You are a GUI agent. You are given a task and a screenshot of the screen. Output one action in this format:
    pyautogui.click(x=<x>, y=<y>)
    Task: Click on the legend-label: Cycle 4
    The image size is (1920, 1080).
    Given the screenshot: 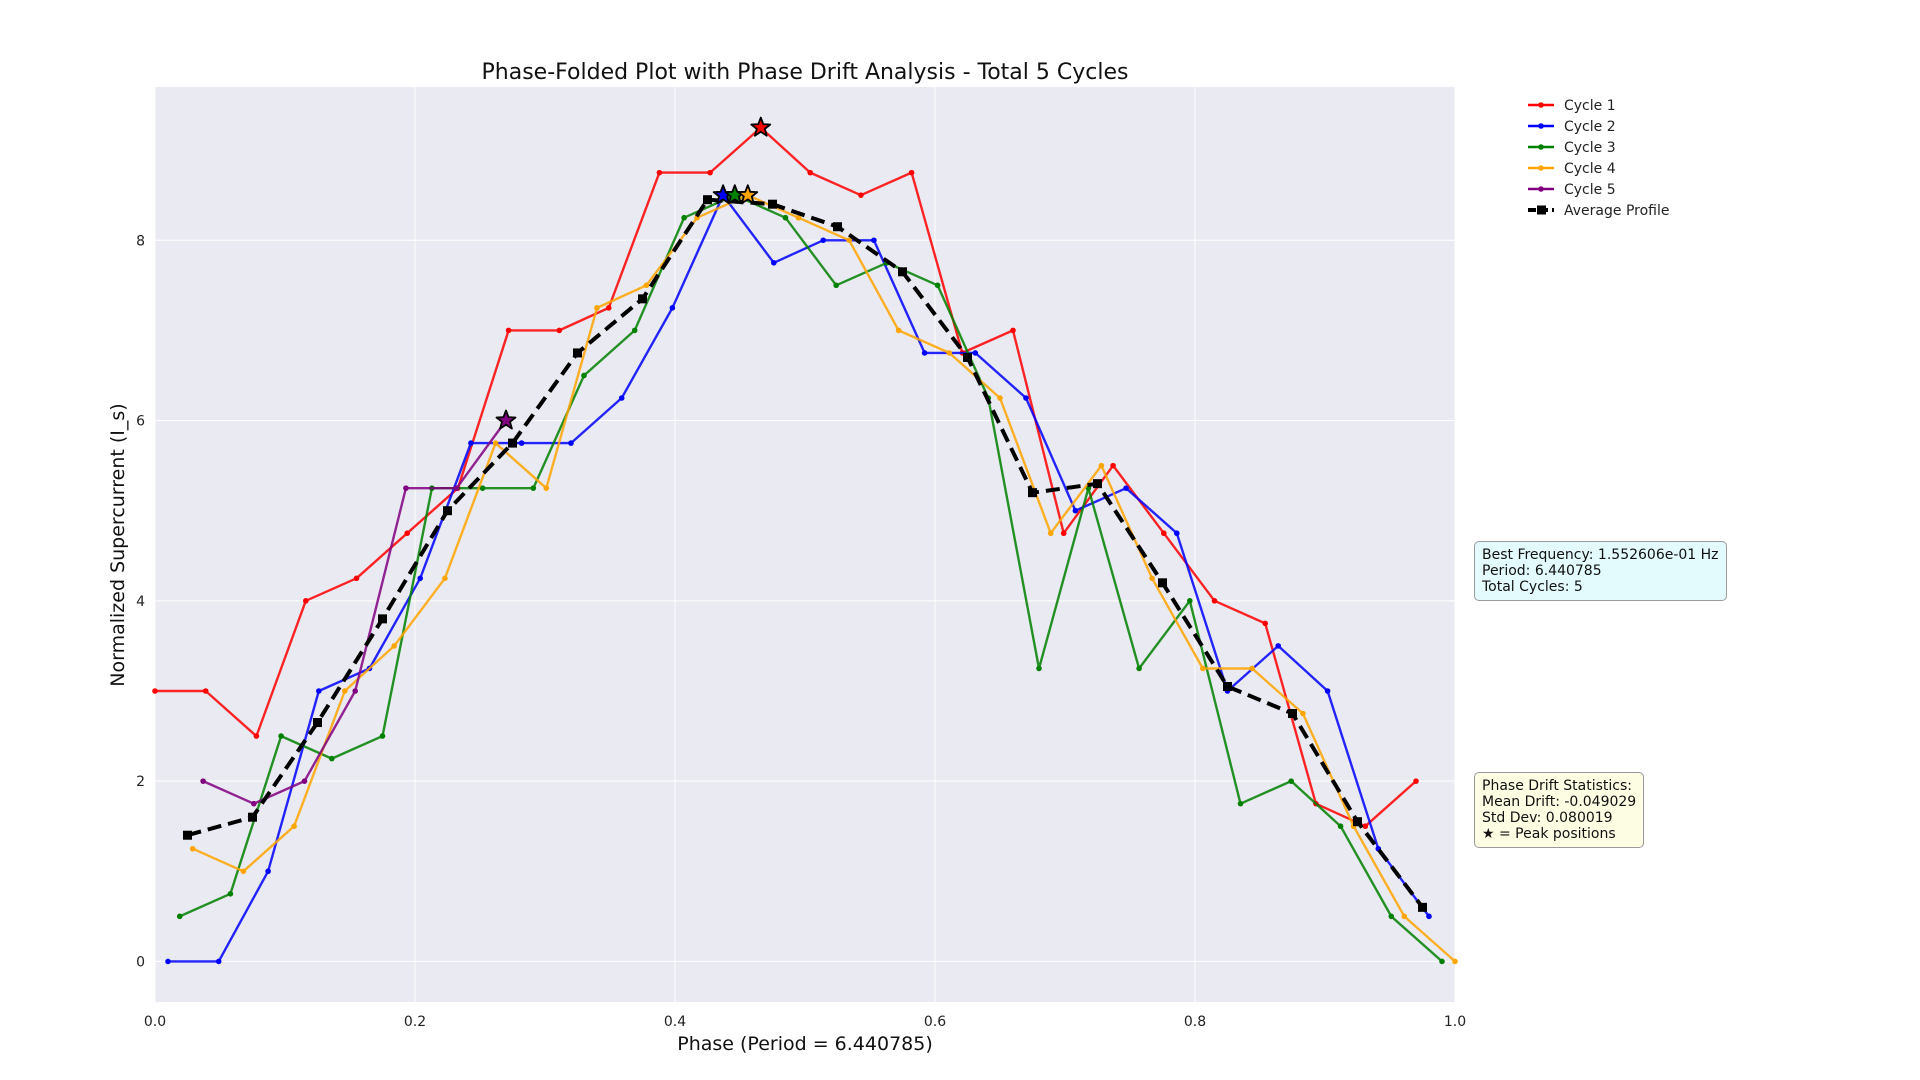 What is the action you would take?
    pyautogui.click(x=1590, y=169)
    